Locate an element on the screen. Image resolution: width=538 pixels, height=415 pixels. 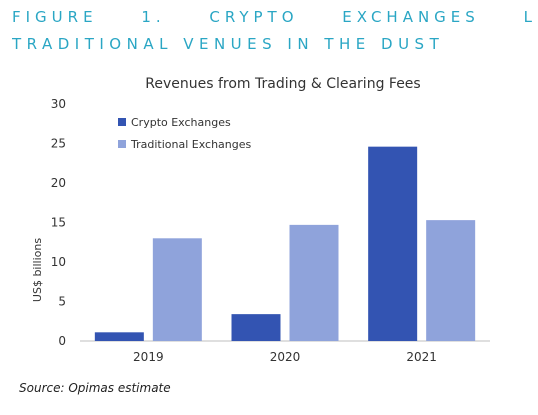
y-tick-label: 15 is located at coordinates (58, 223).